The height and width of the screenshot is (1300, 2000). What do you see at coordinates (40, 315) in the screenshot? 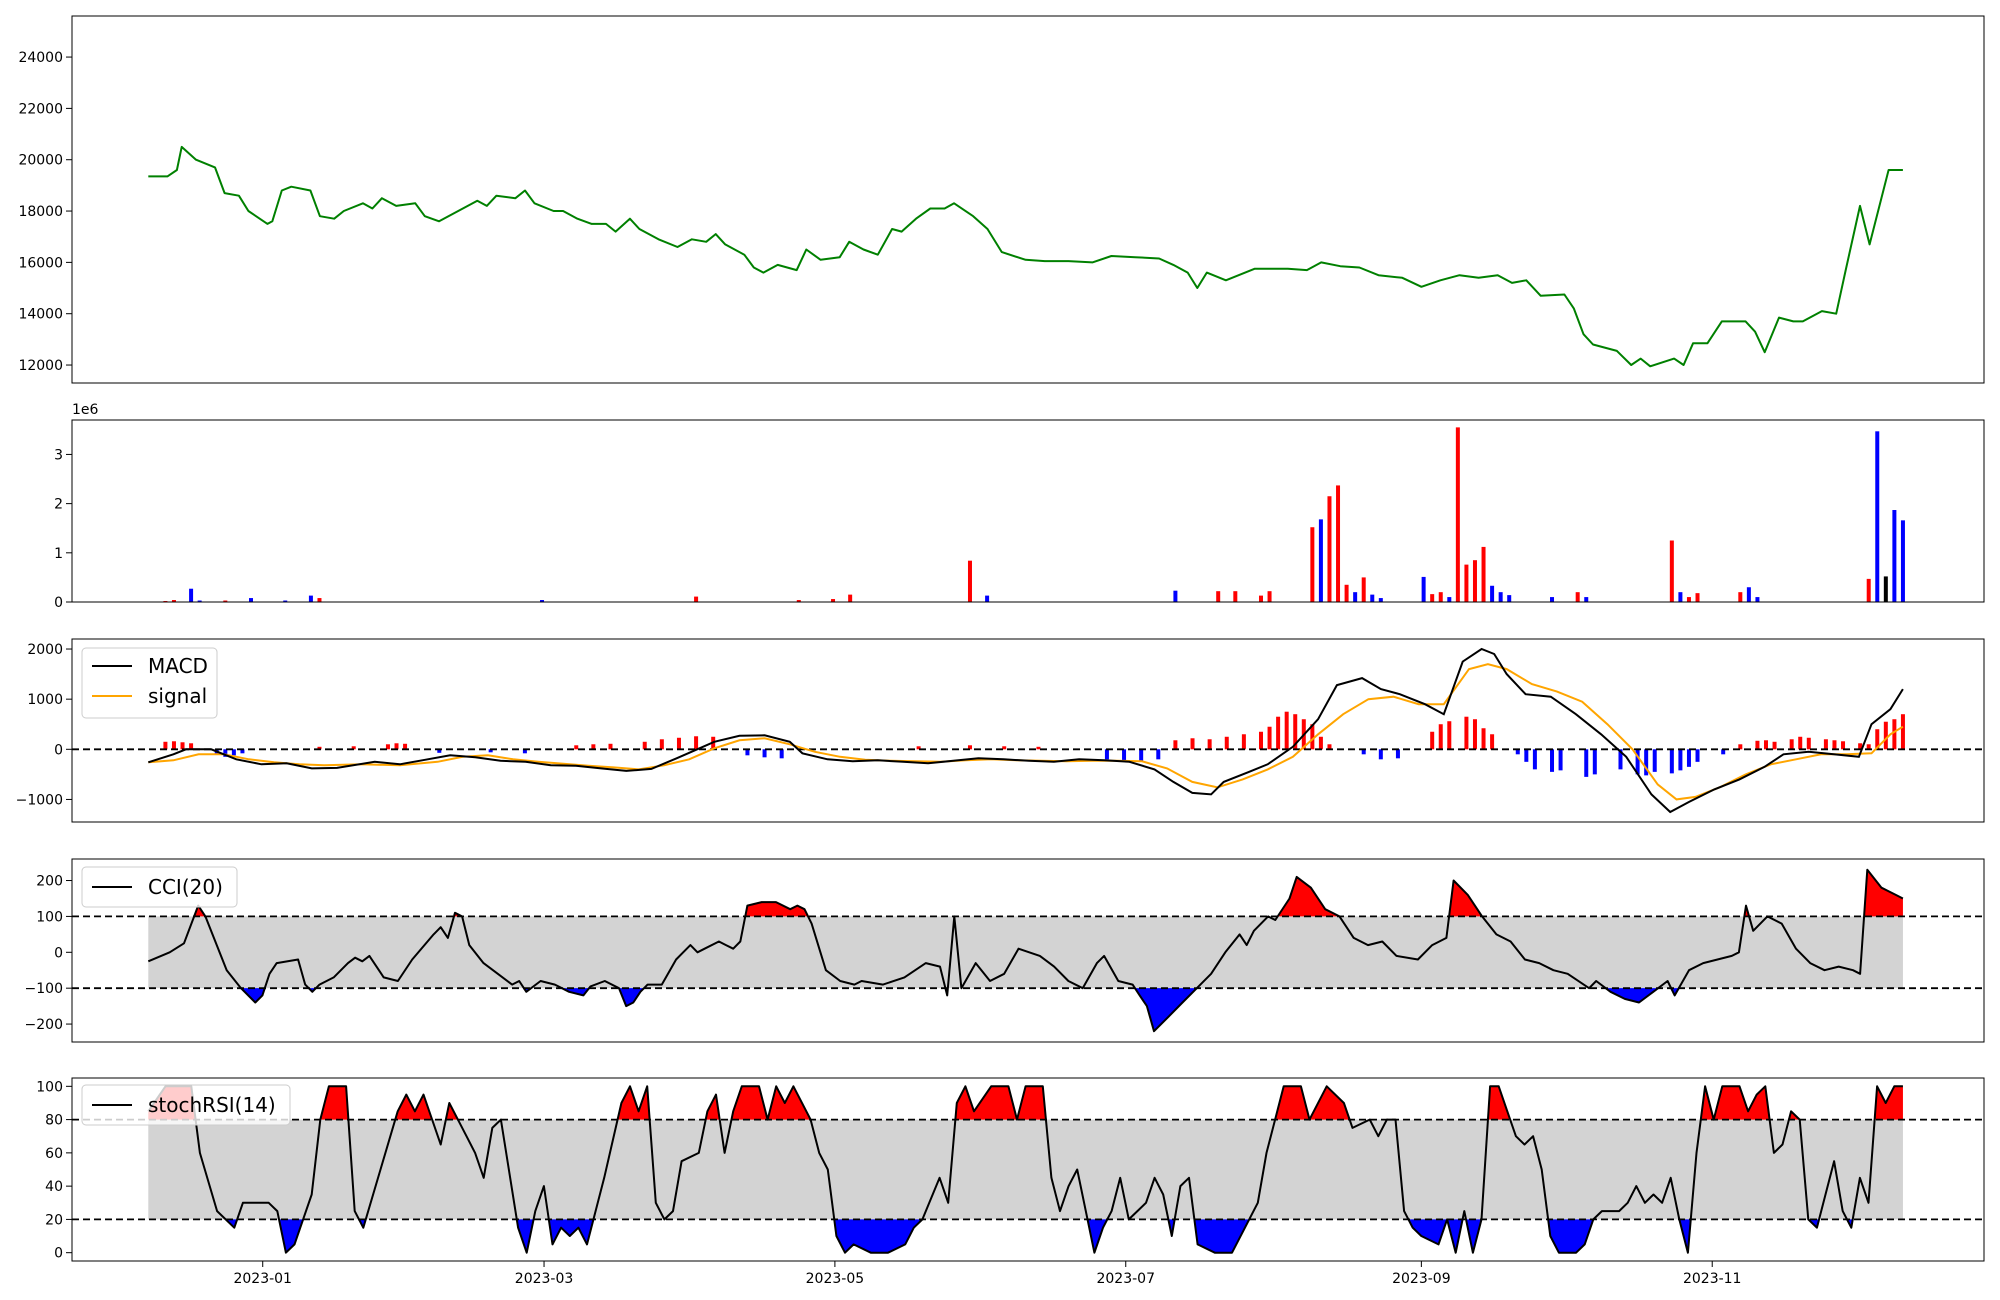
I see `price-ytick-label: 14000` at bounding box center [40, 315].